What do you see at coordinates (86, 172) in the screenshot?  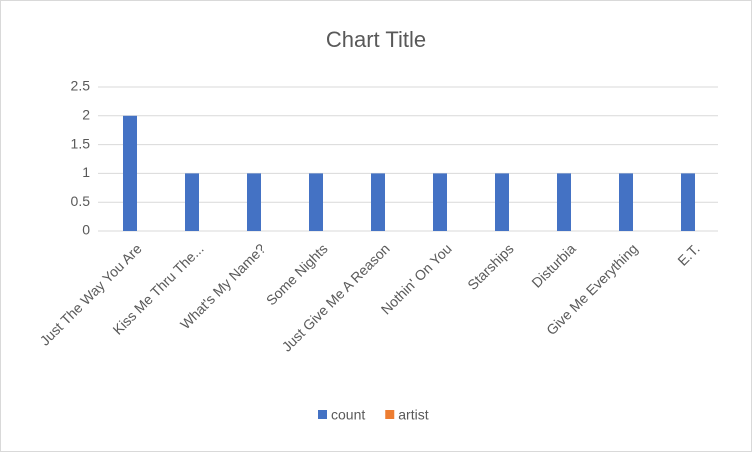 I see `y-tick-label: 1` at bounding box center [86, 172].